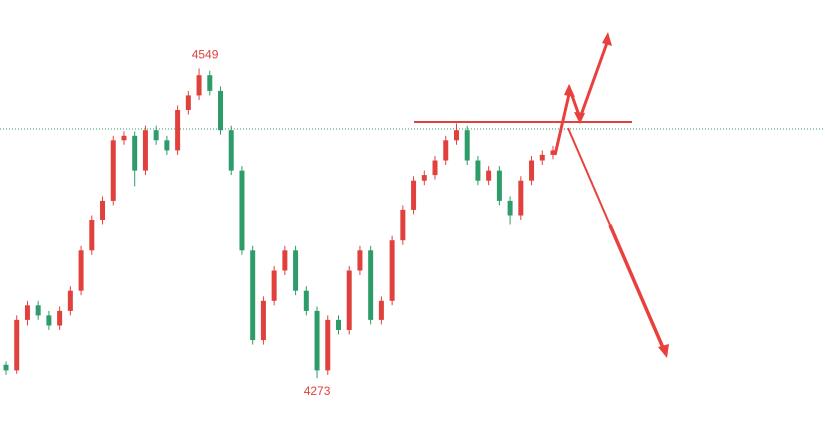 The width and height of the screenshot is (825, 431). Describe the element at coordinates (581, 97) in the screenshot. I see `up-arrow-path` at that location.